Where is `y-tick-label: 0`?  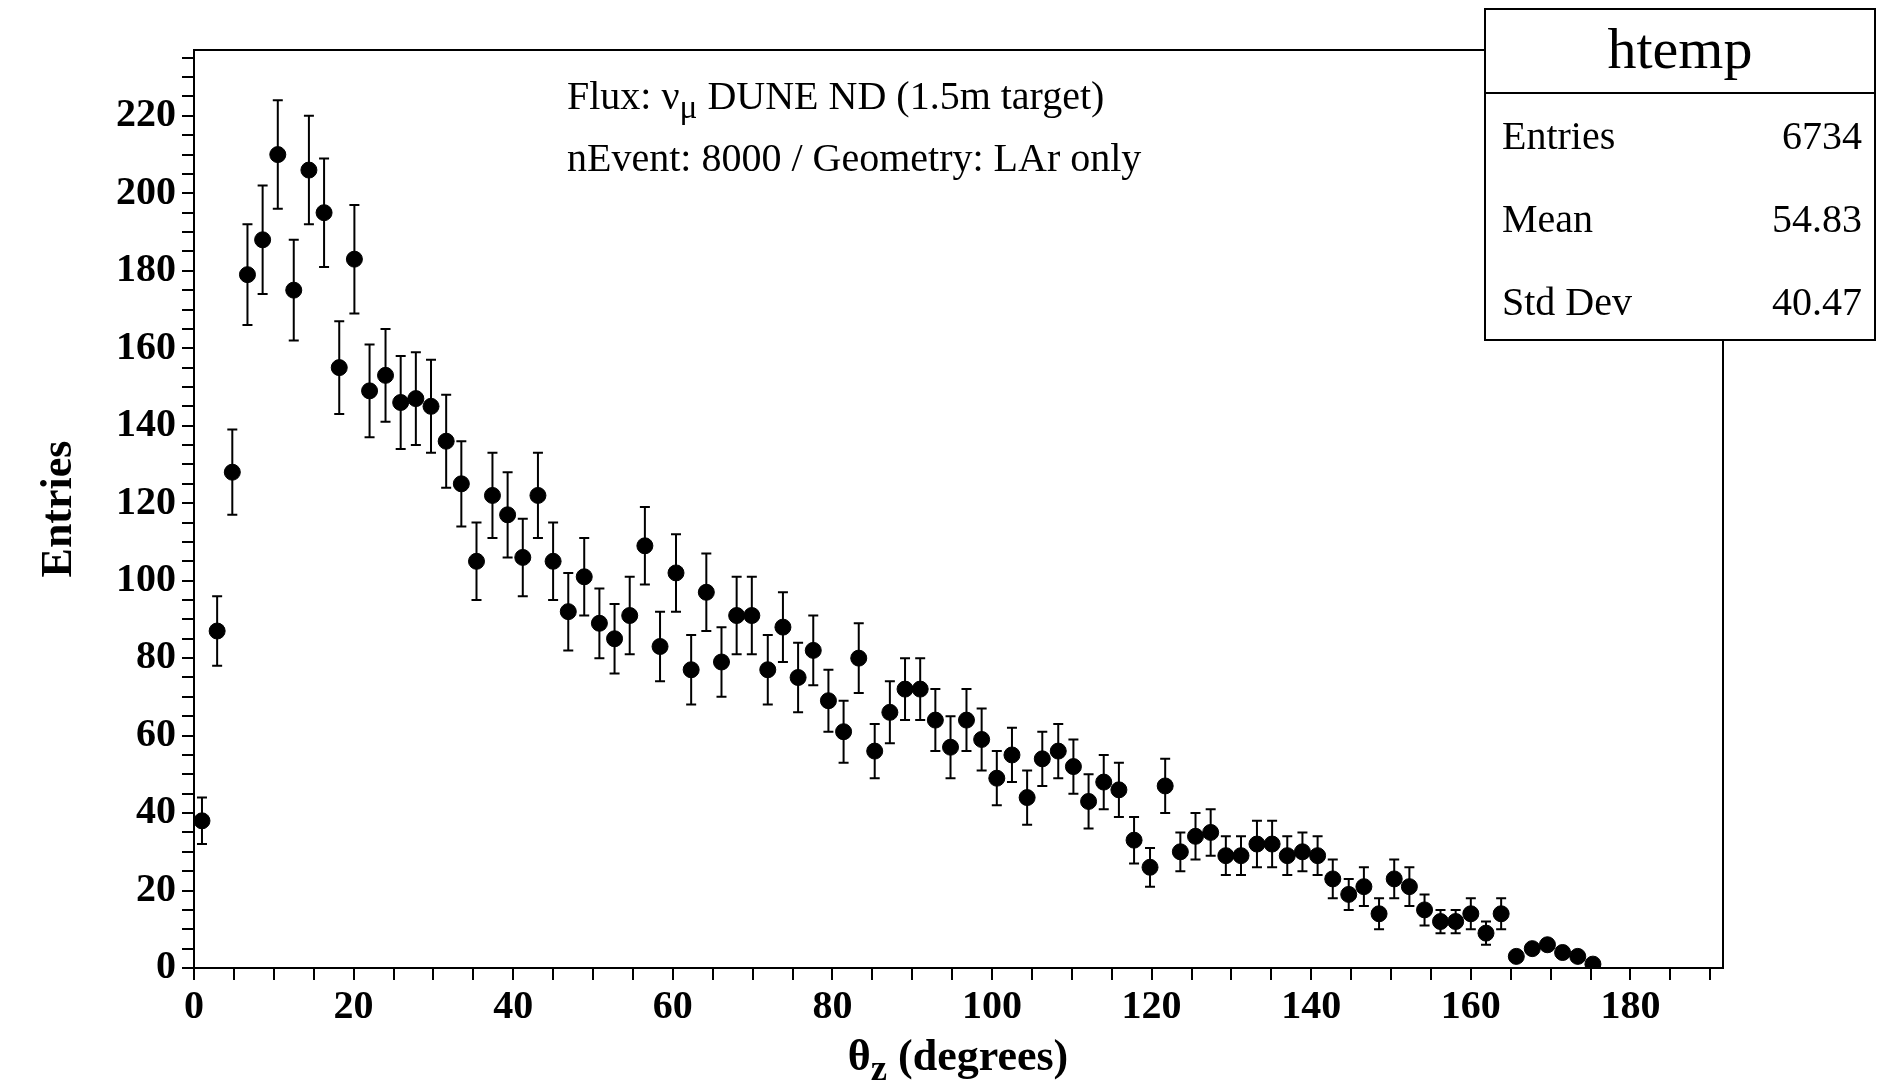
y-tick-label: 0 is located at coordinates (166, 965).